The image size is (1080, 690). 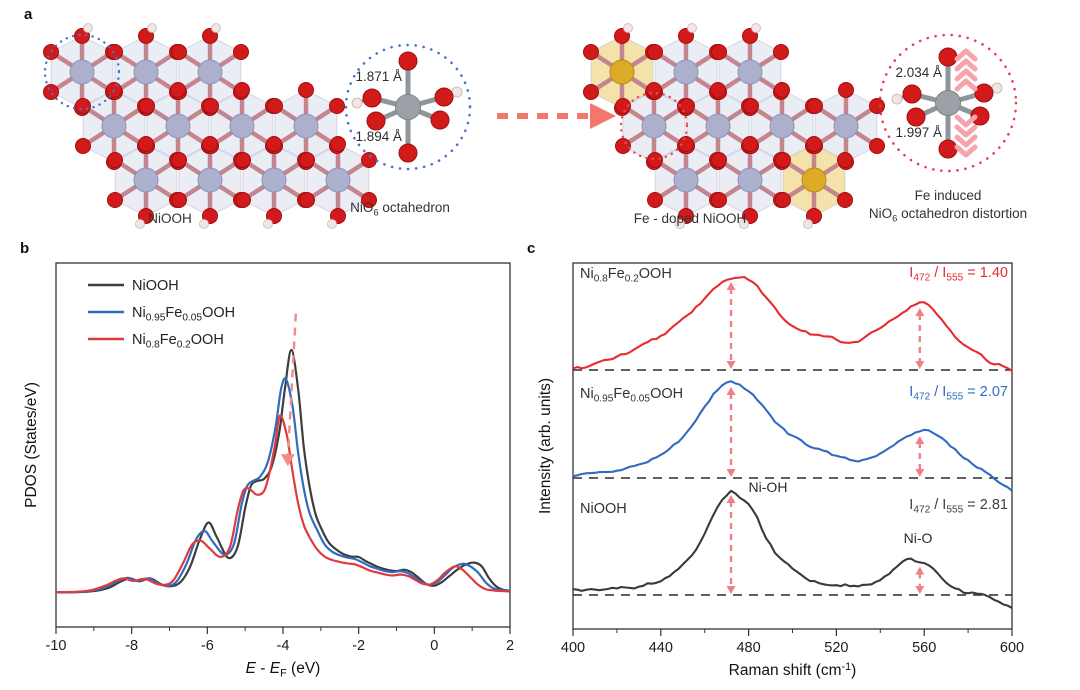 I want to click on transformation-arrow, so click(x=556, y=116).